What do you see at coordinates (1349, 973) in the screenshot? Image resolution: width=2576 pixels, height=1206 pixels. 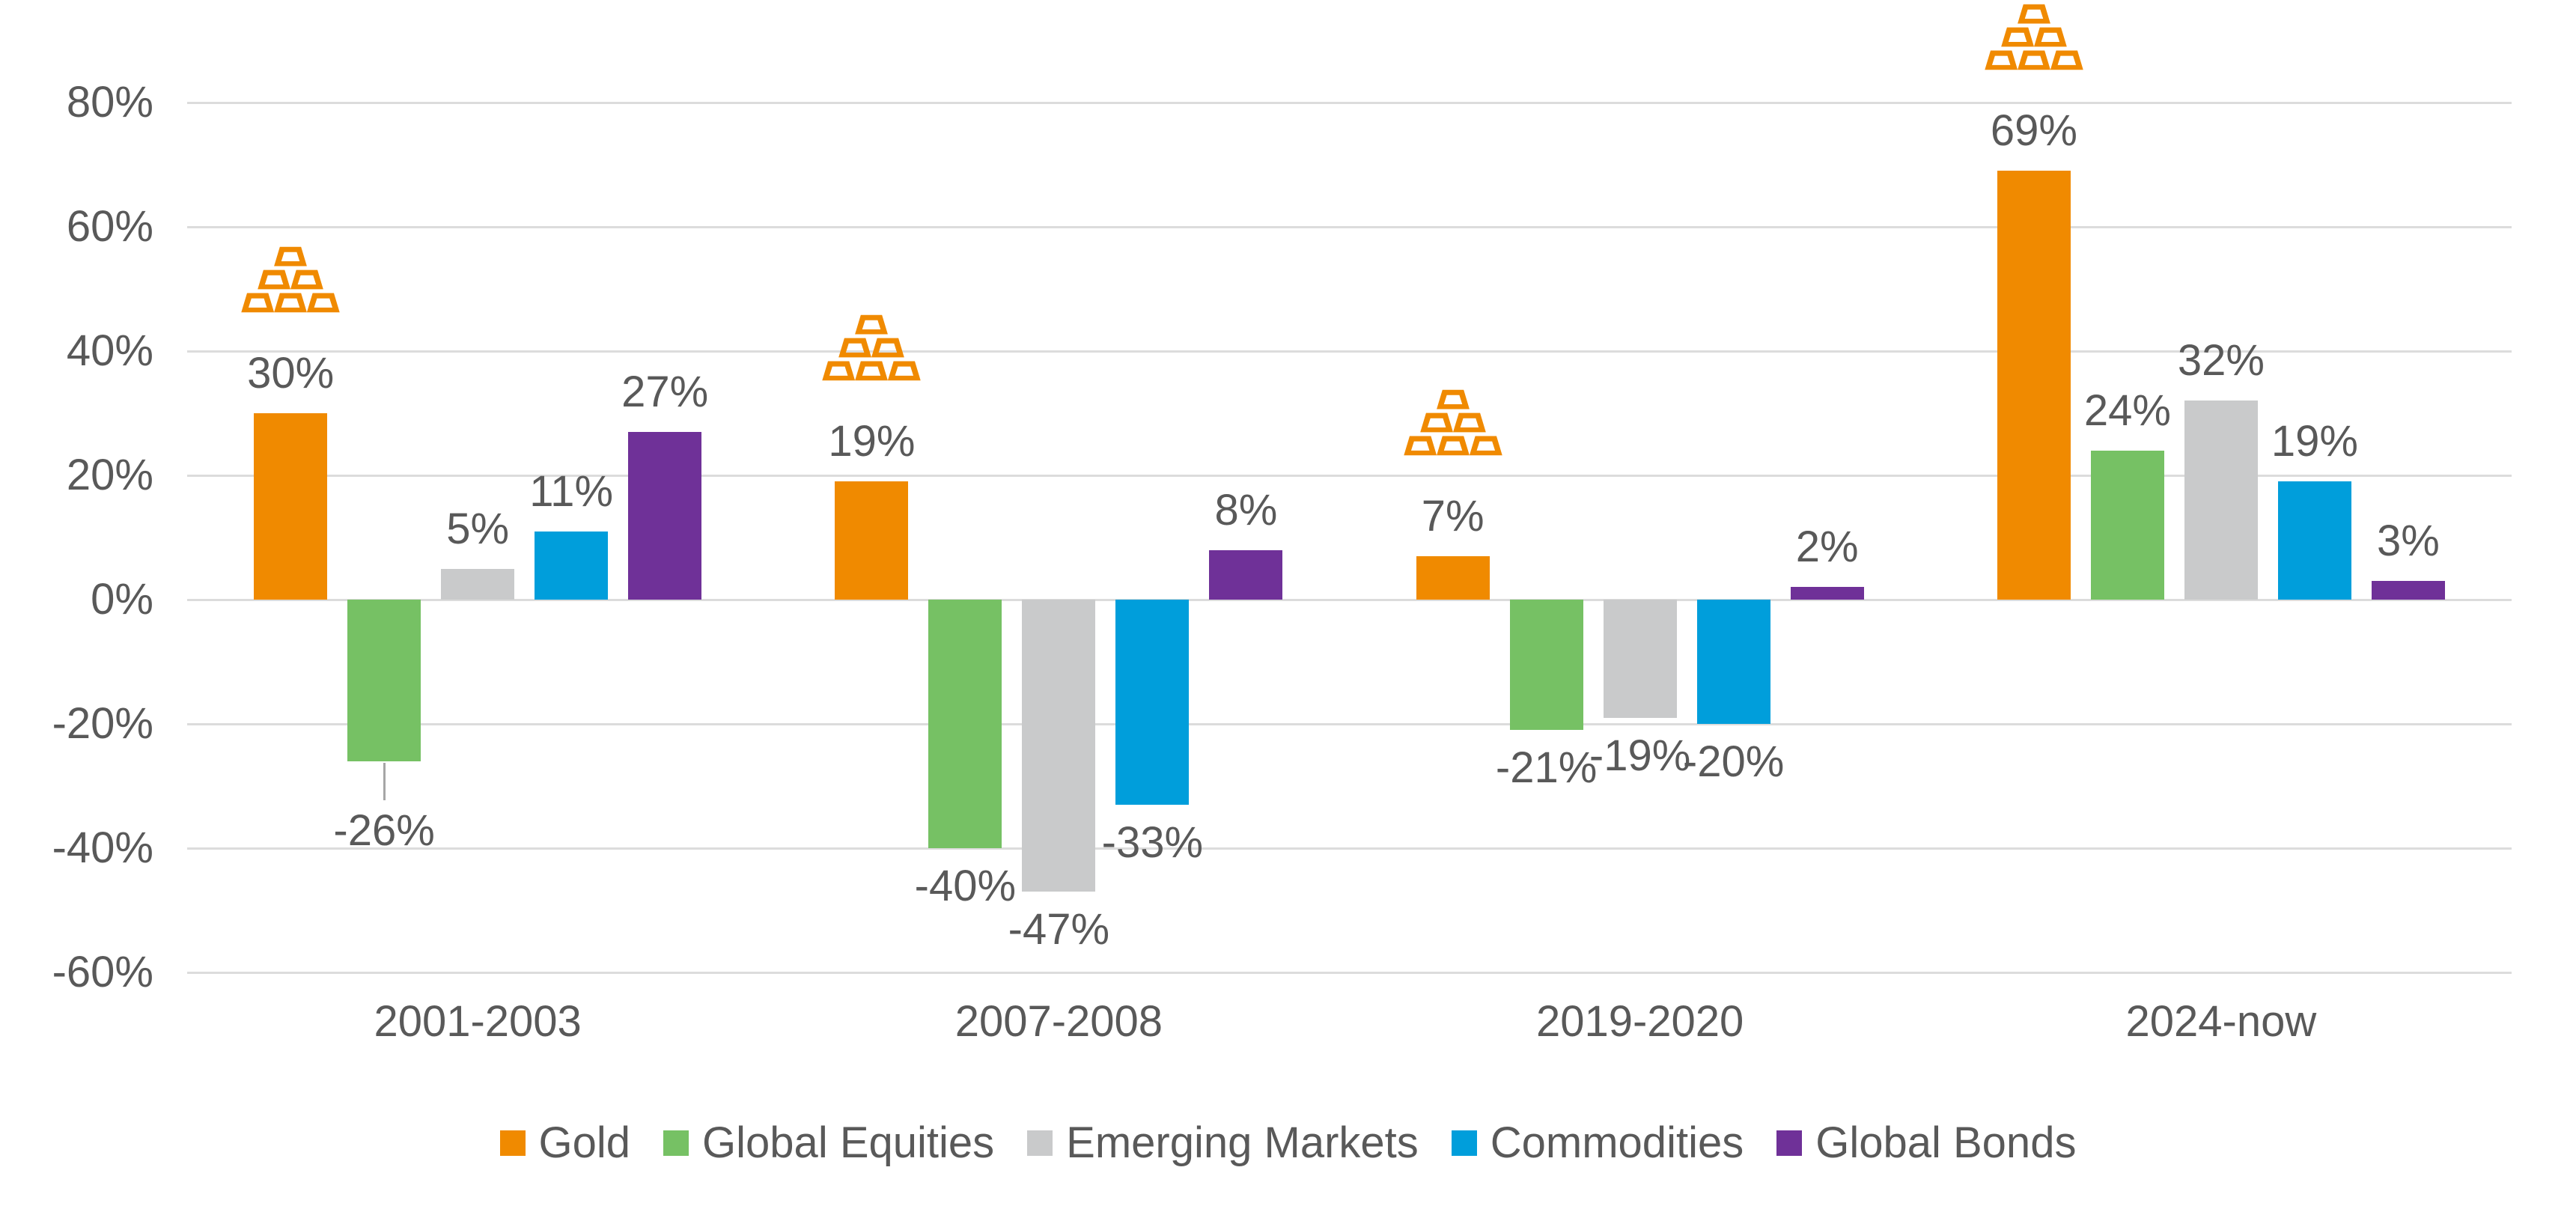 I see `gridline--60` at bounding box center [1349, 973].